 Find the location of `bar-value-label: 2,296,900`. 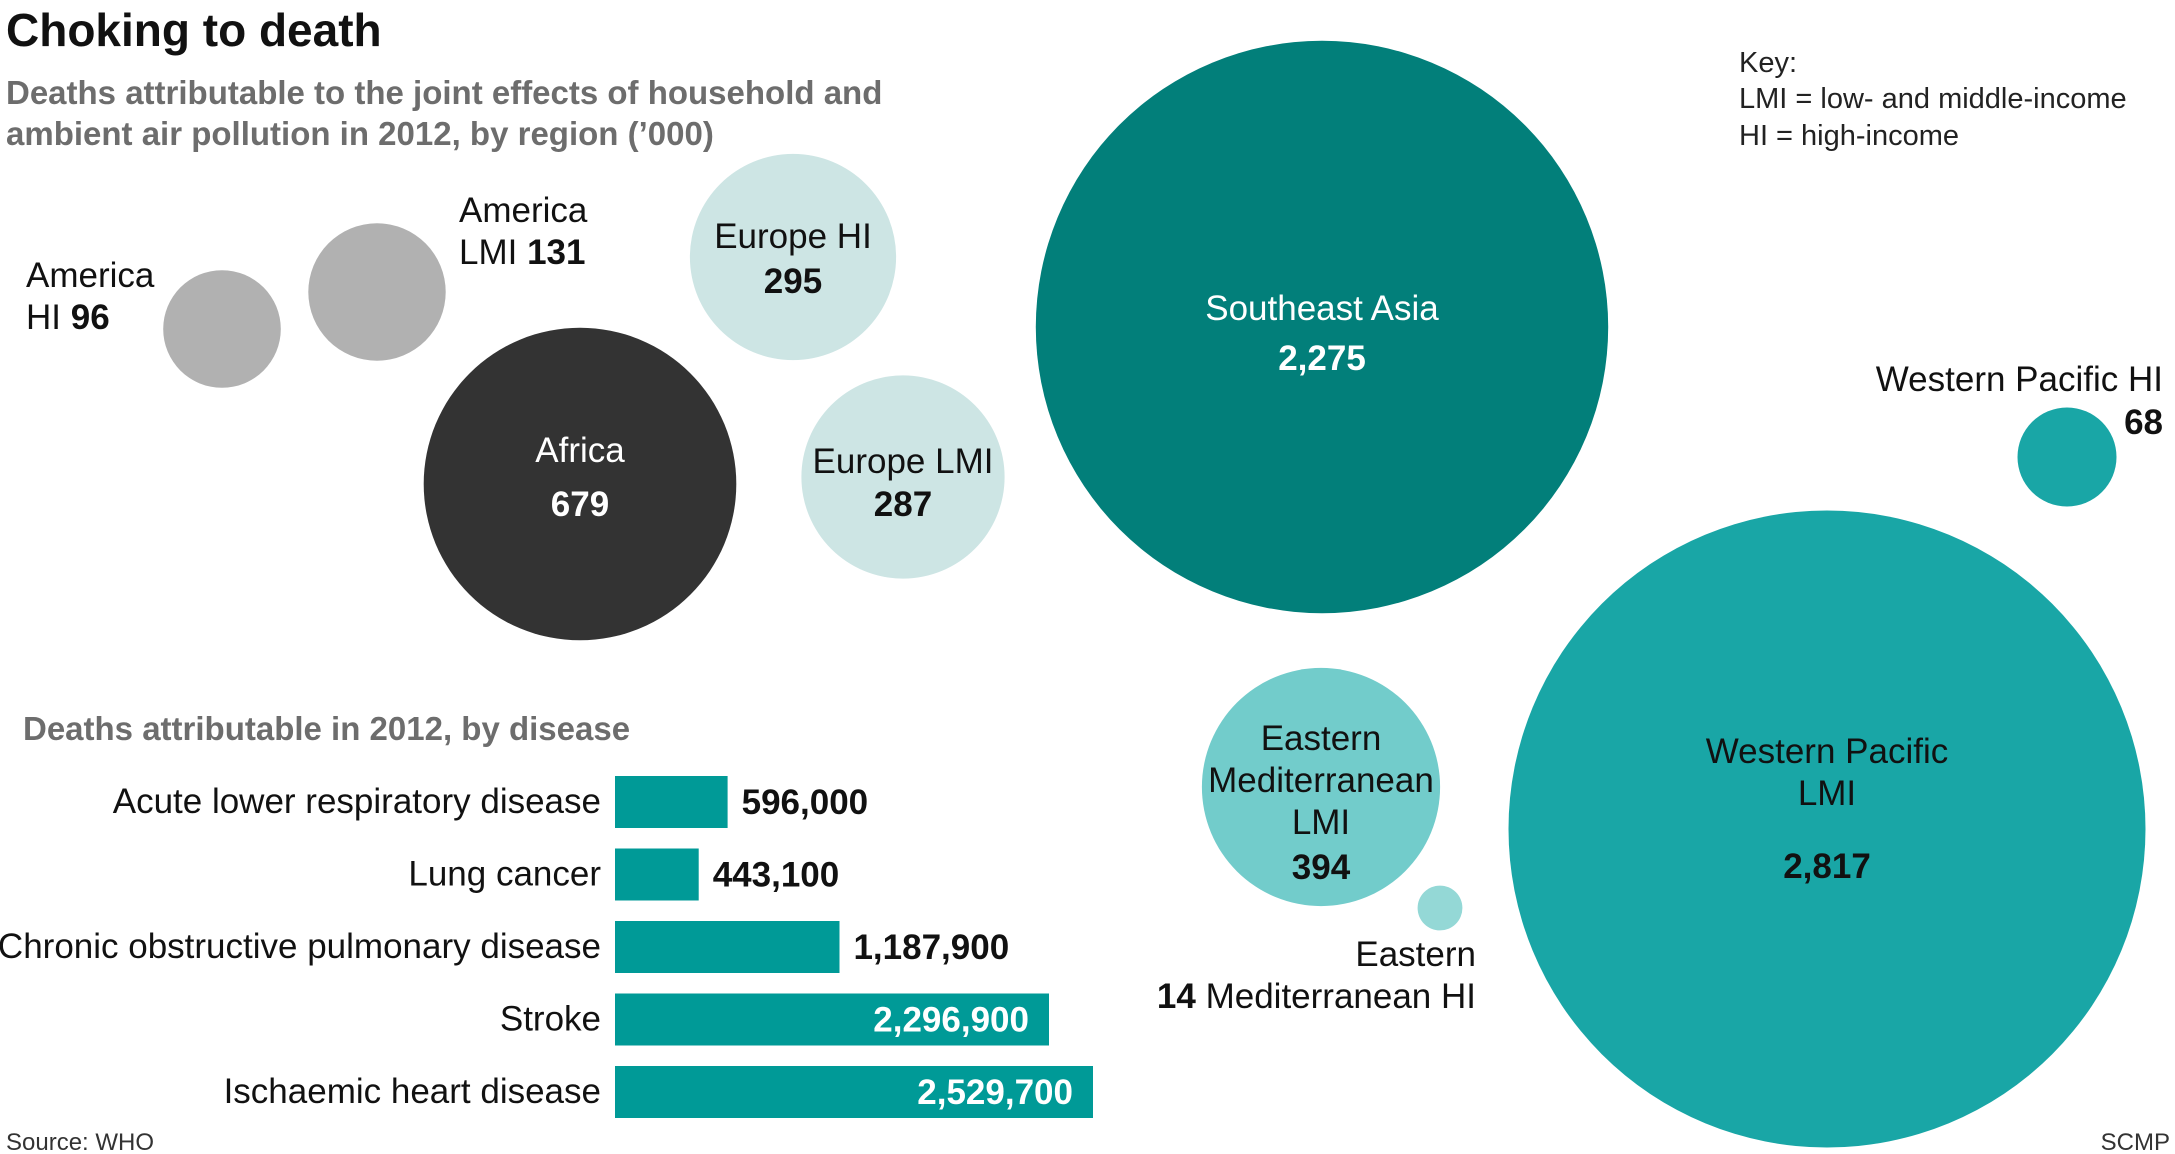

bar-value-label: 2,296,900 is located at coordinates (951, 1020).